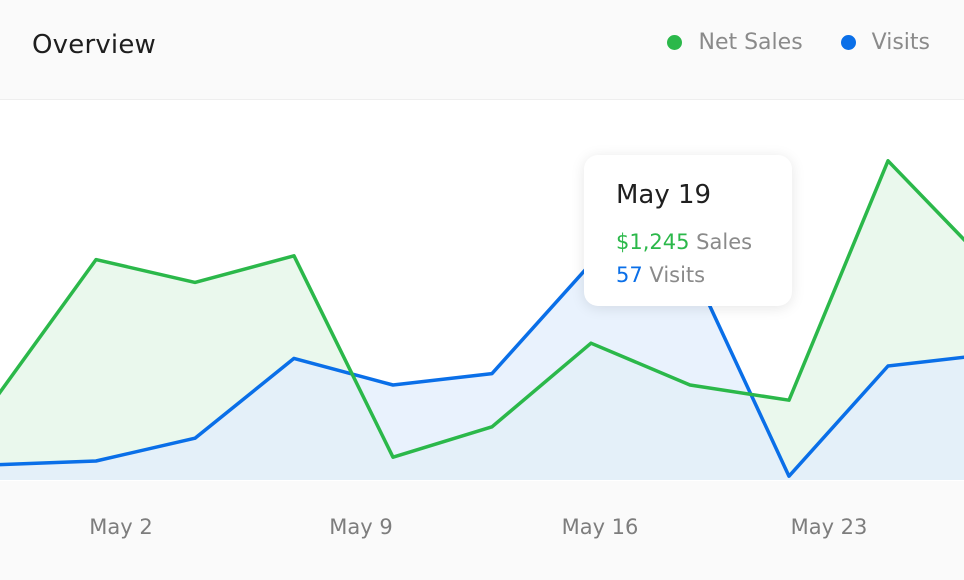 The image size is (964, 580). I want to click on legend-item-net-sales: Net Sales, so click(735, 42).